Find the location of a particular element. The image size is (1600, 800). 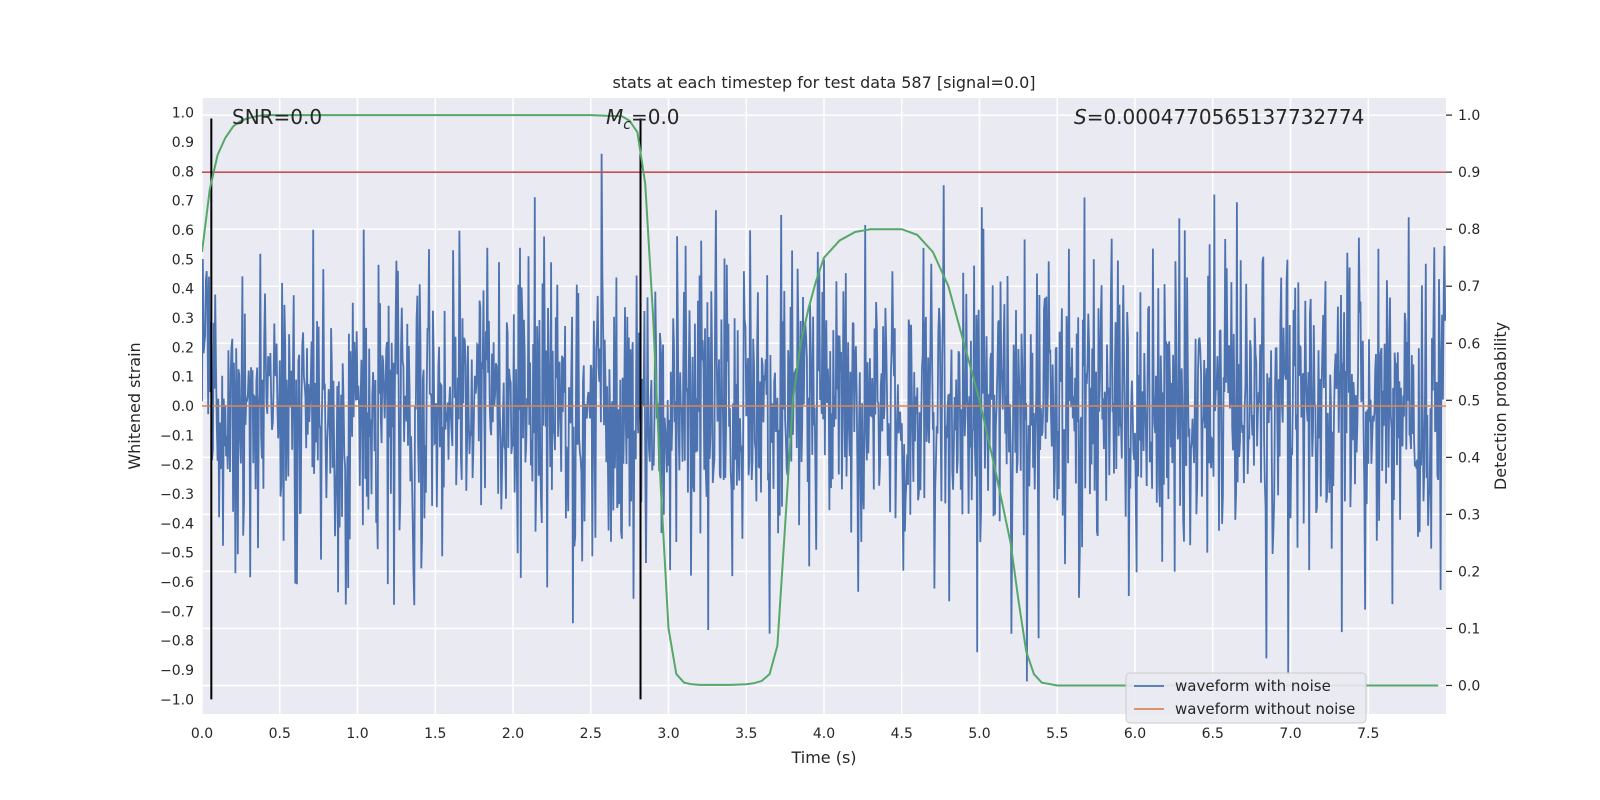

x-tick-label: 2.5 is located at coordinates (591, 734).